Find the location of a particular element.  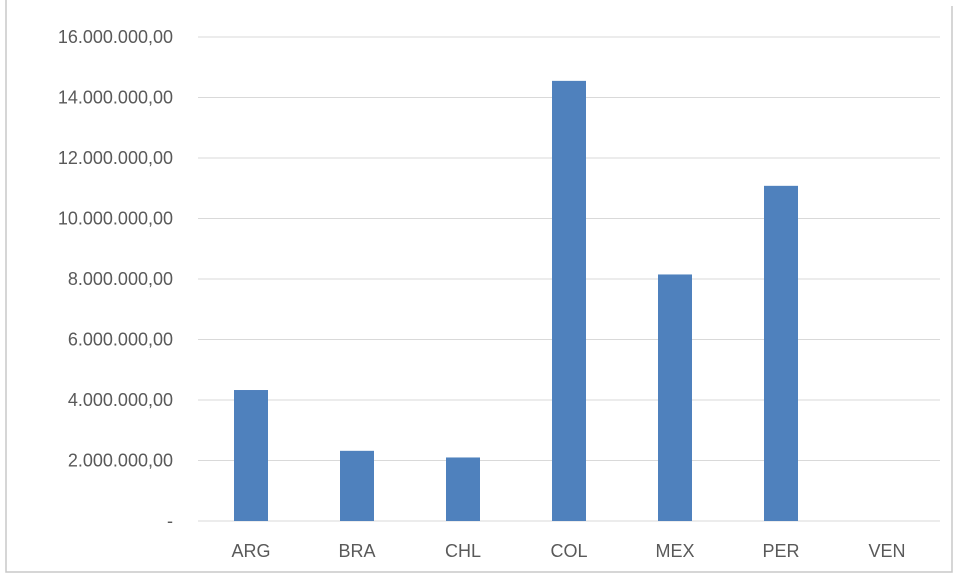

x-tick-label: MEX is located at coordinates (674, 551).